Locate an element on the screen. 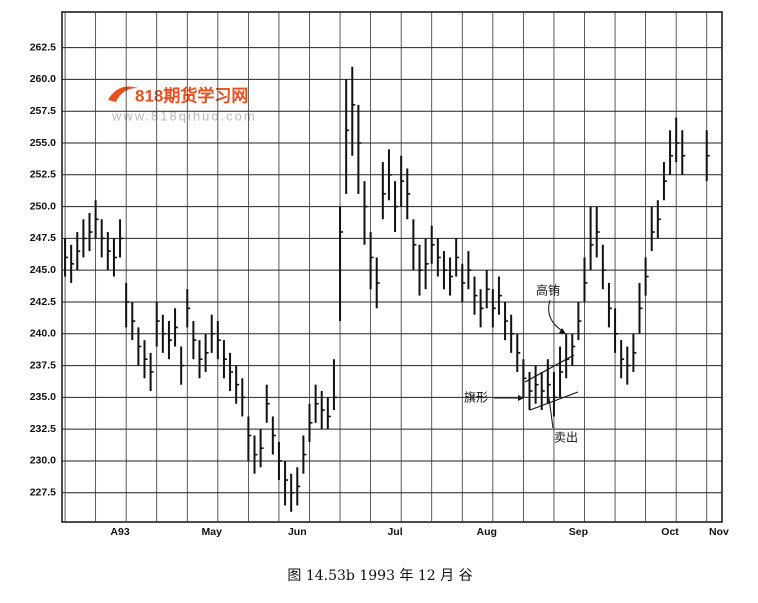 The height and width of the screenshot is (603, 758). x-tick-label: Aug is located at coordinates (487, 532).